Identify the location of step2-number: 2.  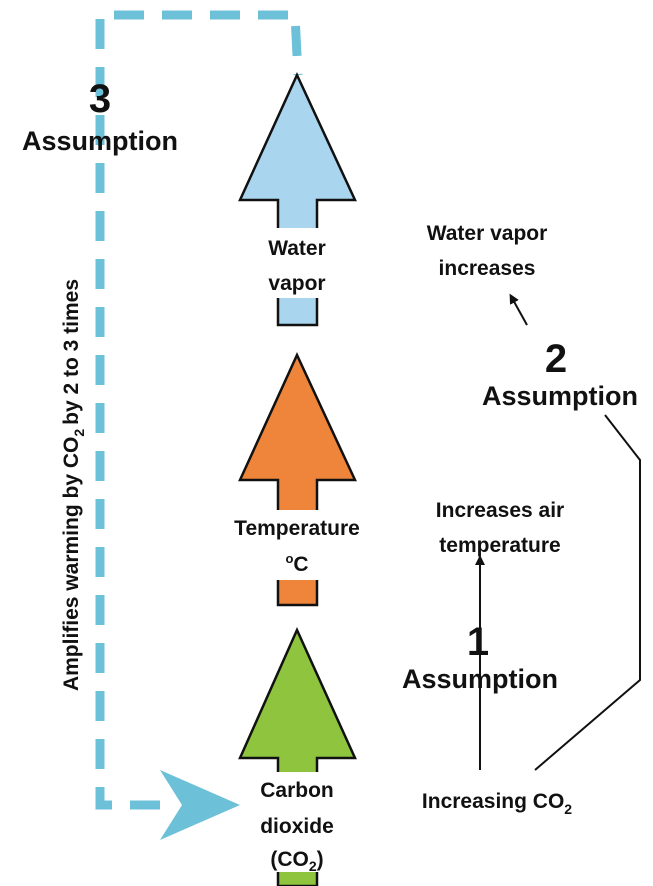
(556, 359).